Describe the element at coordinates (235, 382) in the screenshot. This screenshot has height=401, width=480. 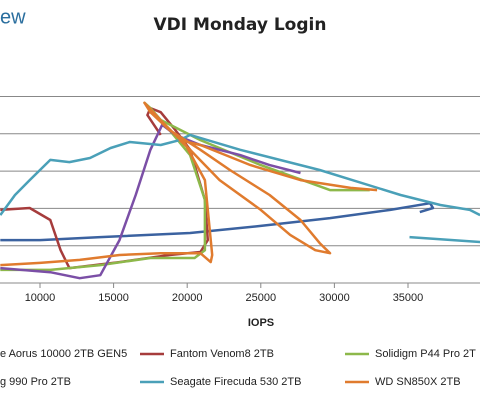
I see `legend-label: Seagate Firecuda 530 2TB` at that location.